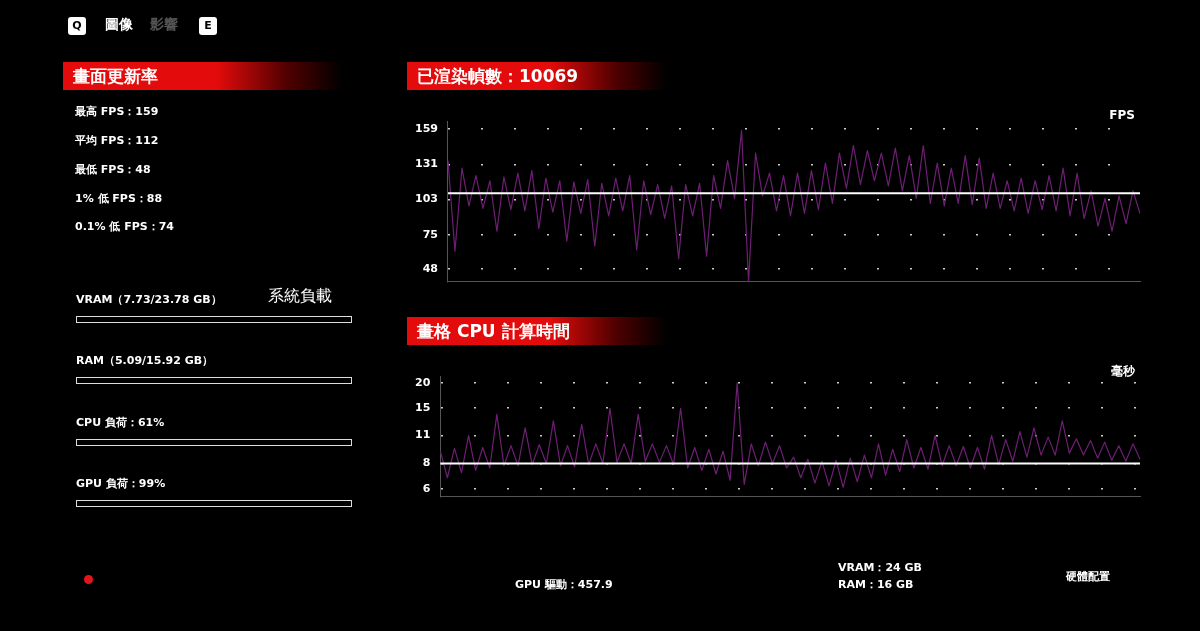 Image resolution: width=1200 pixels, height=631 pixels. What do you see at coordinates (1123, 371) in the screenshot?
I see `y-axis-title: 毫秒` at bounding box center [1123, 371].